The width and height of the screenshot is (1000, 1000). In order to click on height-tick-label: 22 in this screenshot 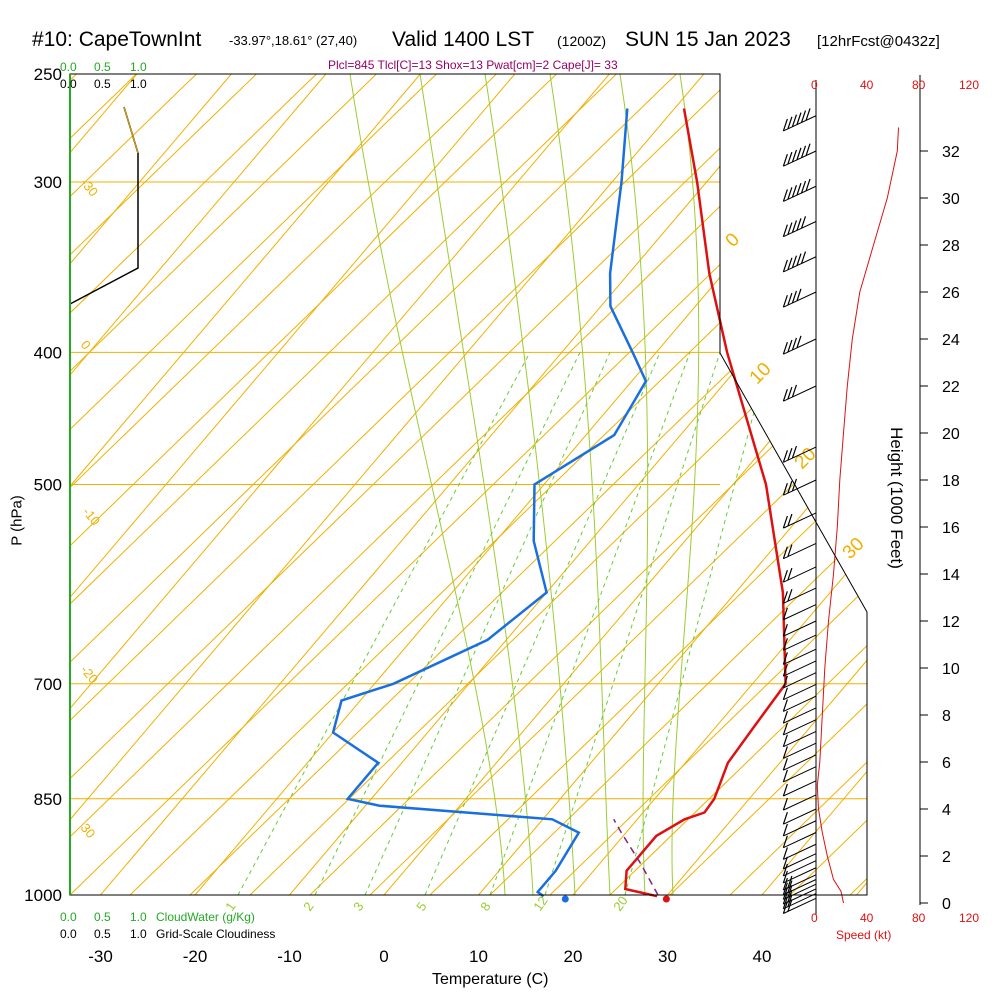, I will do `click(951, 387)`.